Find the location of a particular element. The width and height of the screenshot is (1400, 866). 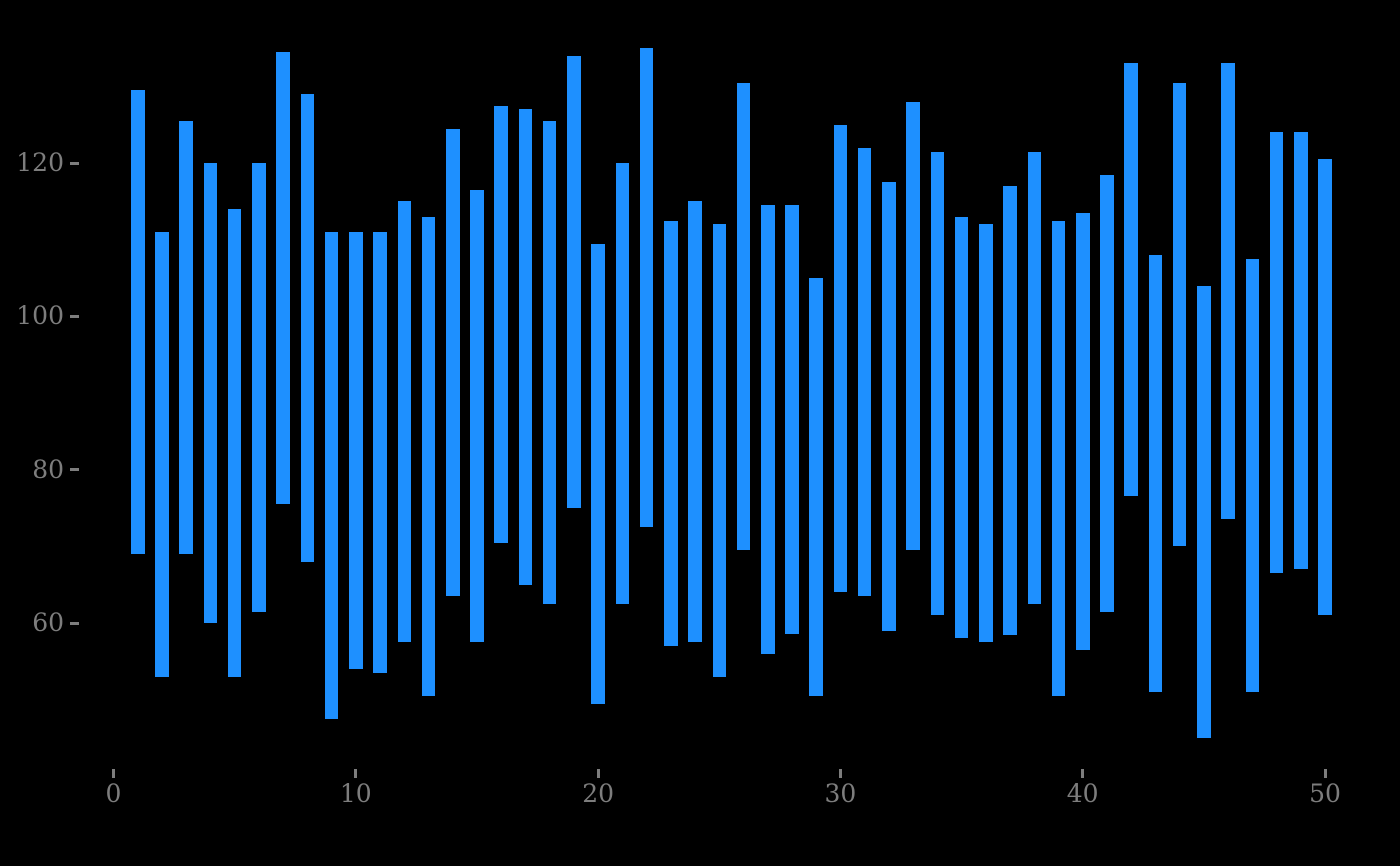

x-tick-label: 40 is located at coordinates (1082, 793).